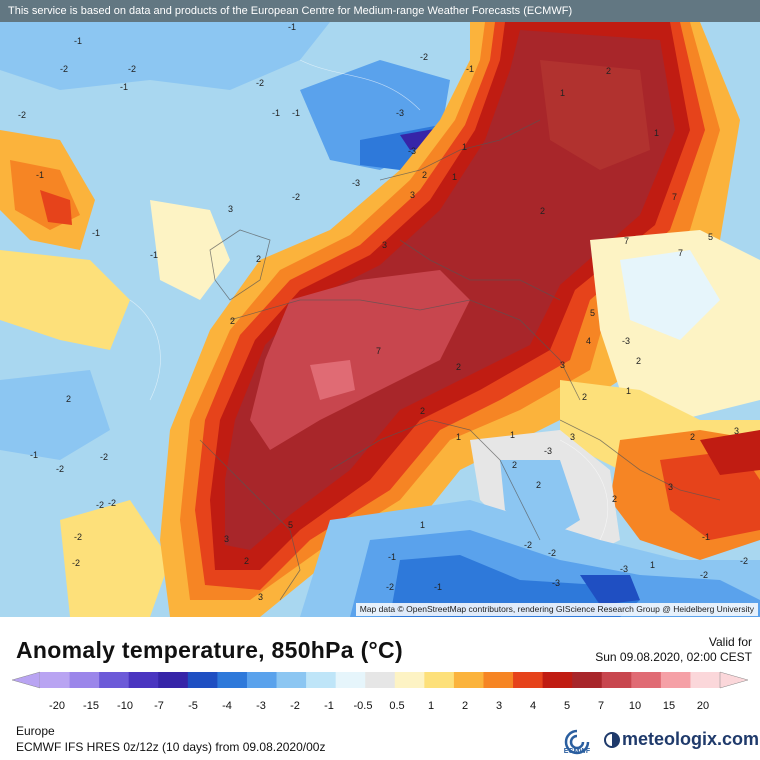 The height and width of the screenshot is (760, 760). I want to click on legend-tick-label: -3, so click(261, 706).